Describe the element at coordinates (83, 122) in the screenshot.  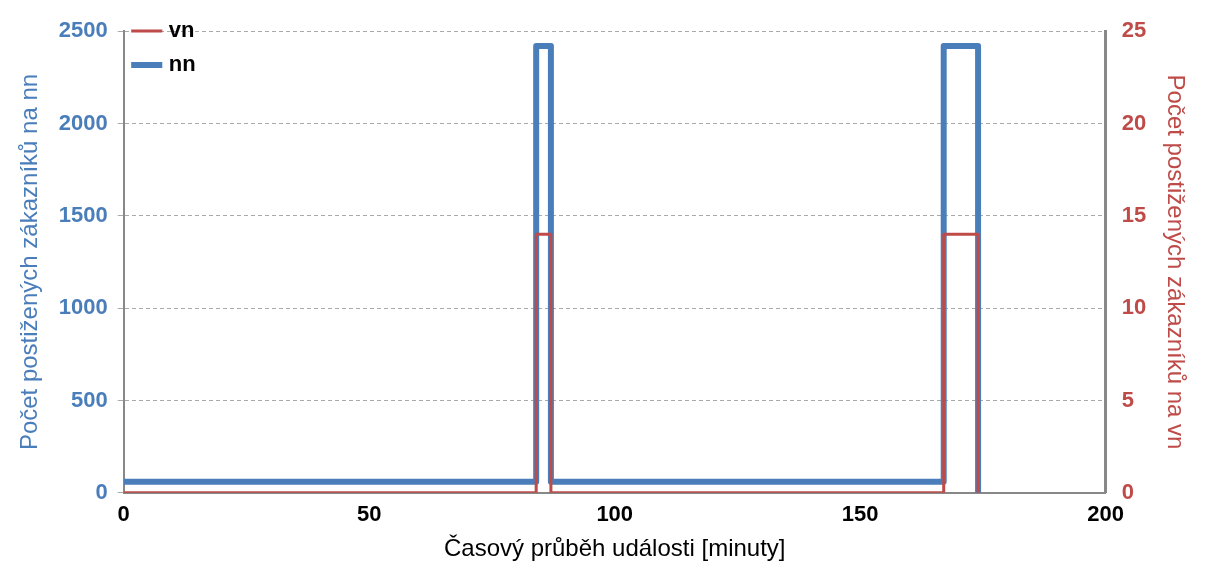
I see `y-tick-label: 2000` at that location.